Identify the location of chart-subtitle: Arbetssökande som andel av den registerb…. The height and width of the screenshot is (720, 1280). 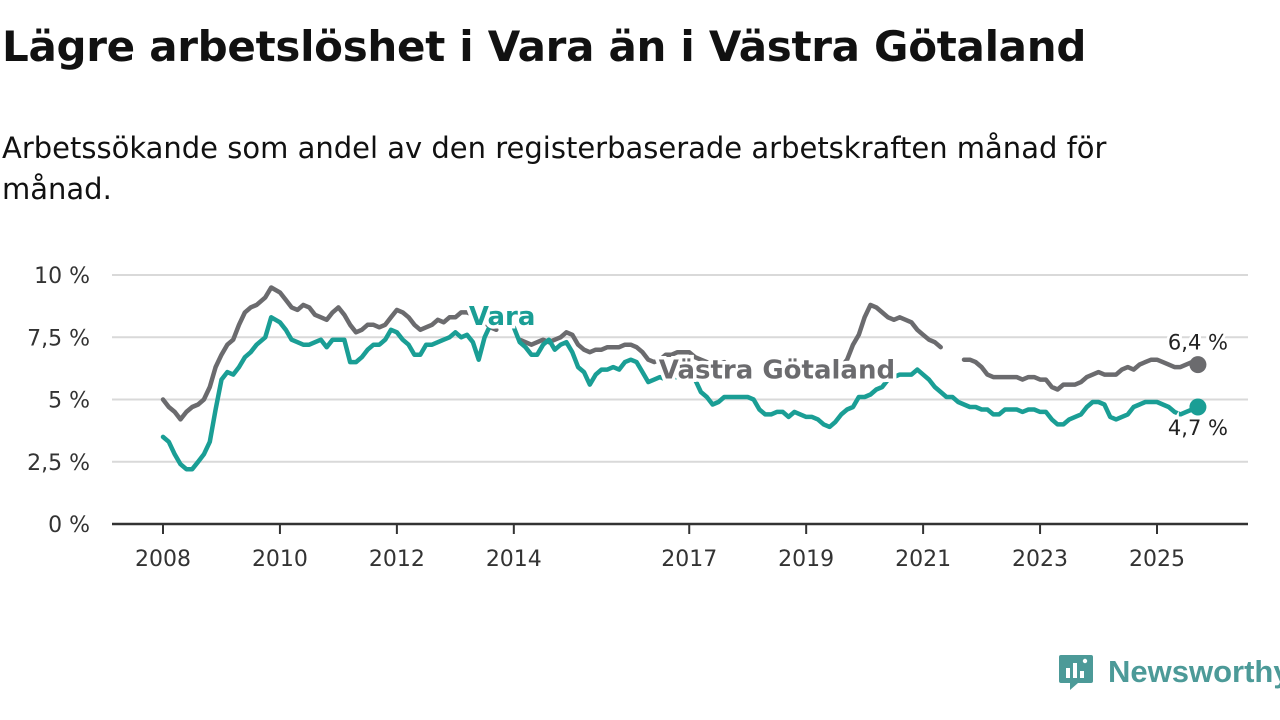
(554, 168).